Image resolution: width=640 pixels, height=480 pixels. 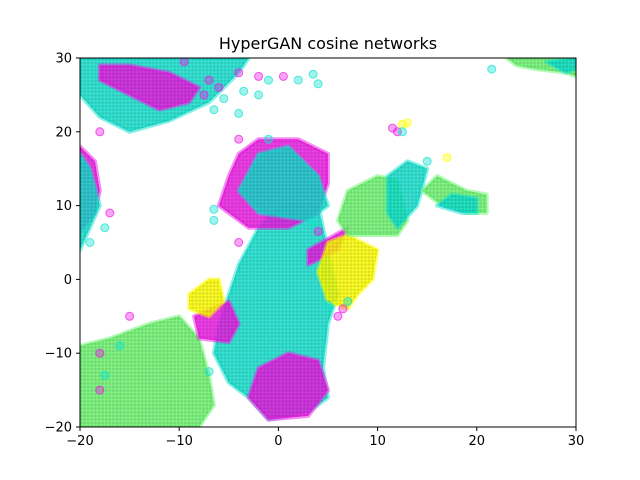 I want to click on y-tick-label: 0, so click(x=68, y=280).